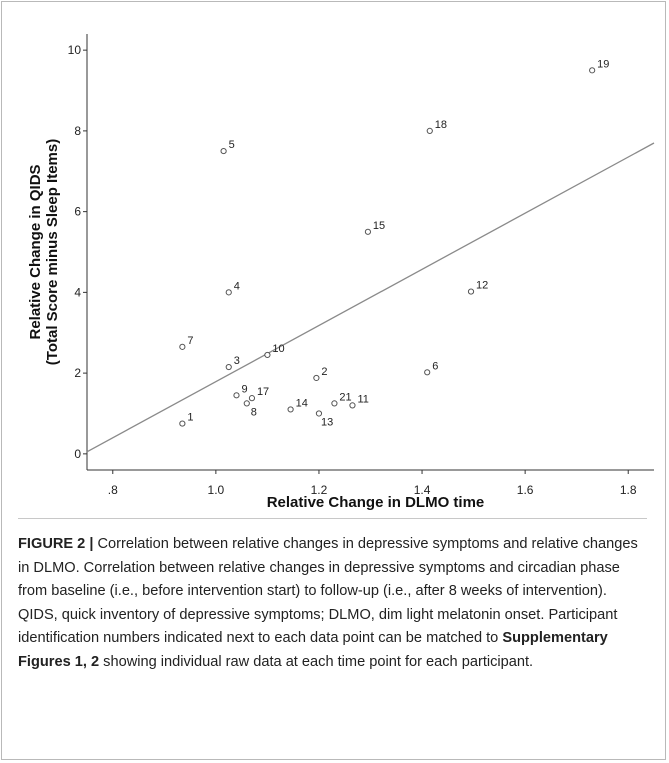 This screenshot has width=669, height=763. Describe the element at coordinates (232, 145) in the screenshot. I see `point-id-label: 5` at that location.